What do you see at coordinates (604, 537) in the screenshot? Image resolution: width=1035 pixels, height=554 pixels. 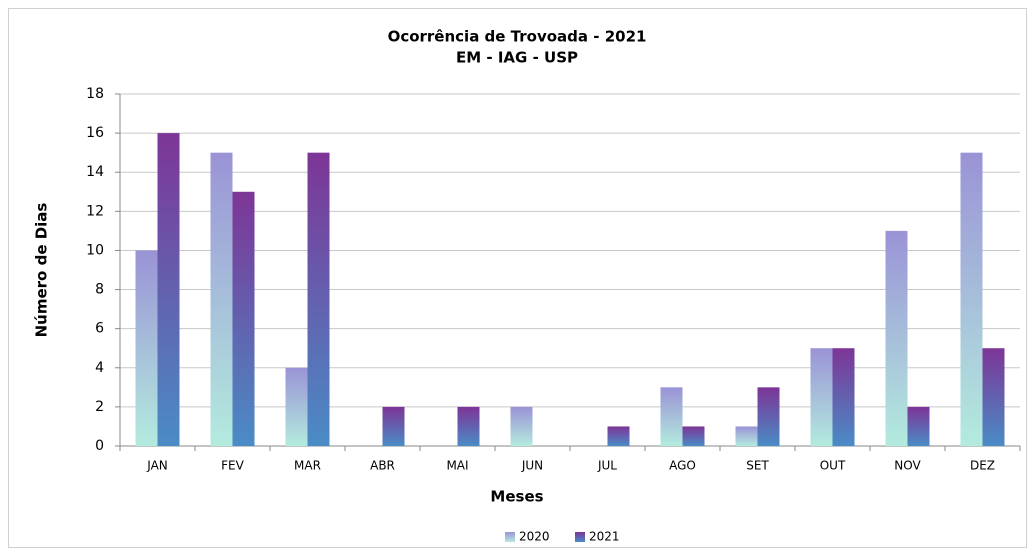 I see `legend-label: 2021` at bounding box center [604, 537].